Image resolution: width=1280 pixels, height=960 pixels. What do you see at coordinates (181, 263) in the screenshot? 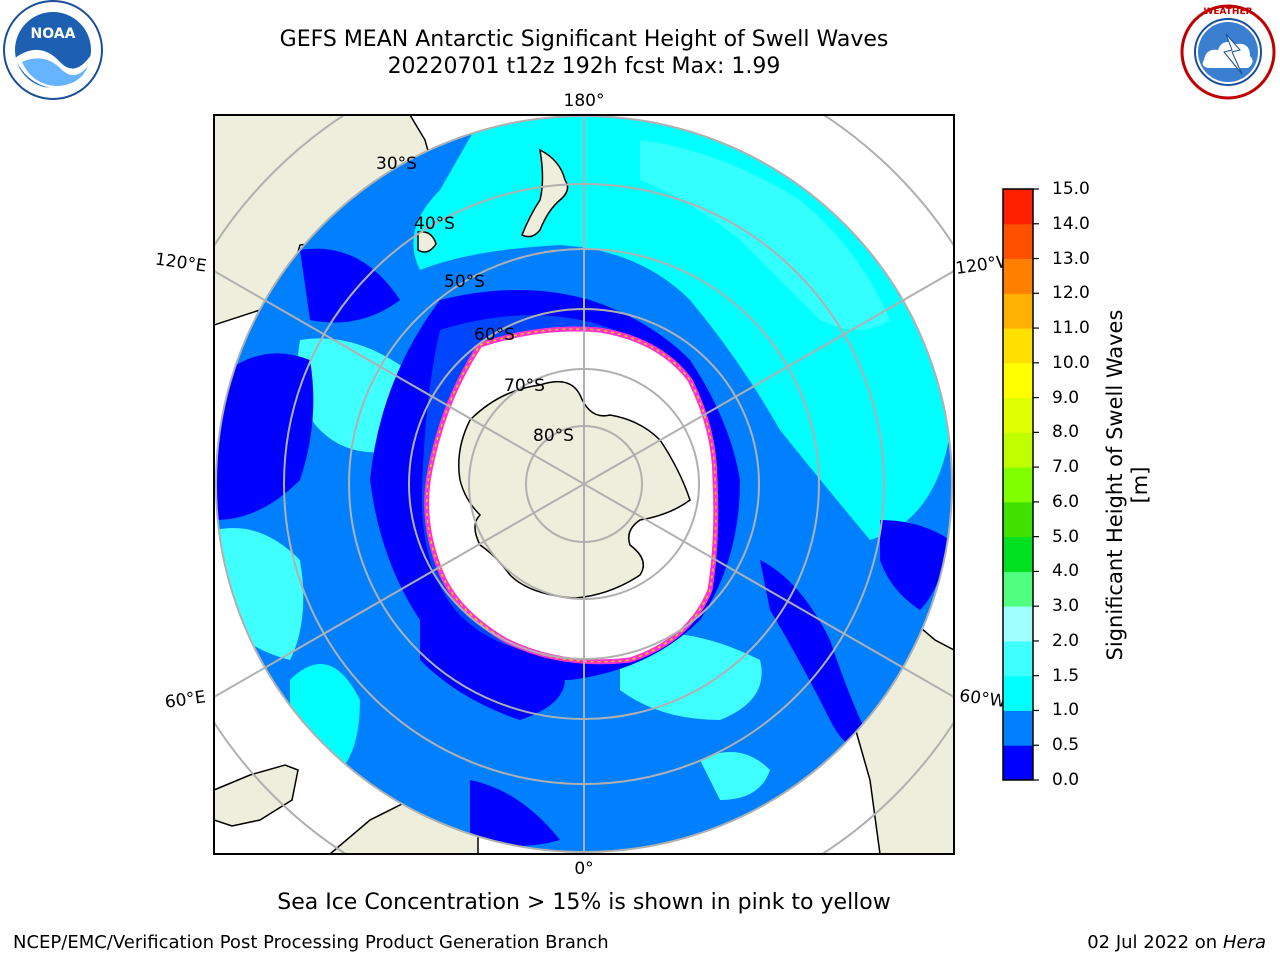
I see `lon-label-120e: 120°E` at bounding box center [181, 263].